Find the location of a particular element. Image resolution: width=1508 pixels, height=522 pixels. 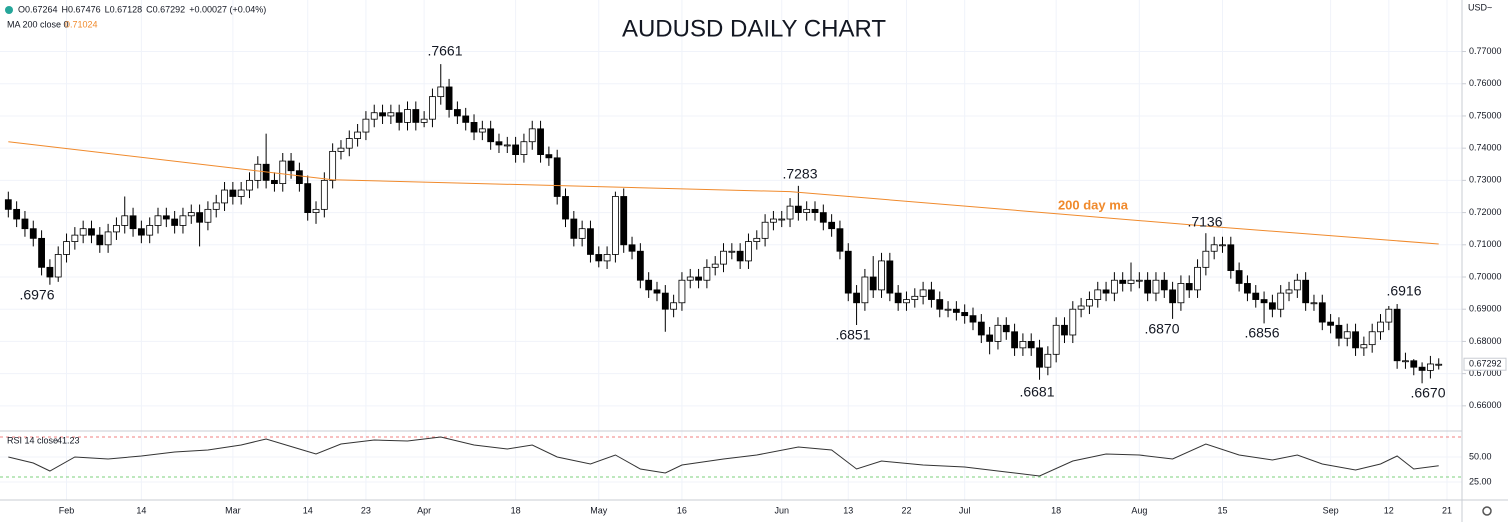

y-tick-label: 0.73000 is located at coordinates (1485, 180).